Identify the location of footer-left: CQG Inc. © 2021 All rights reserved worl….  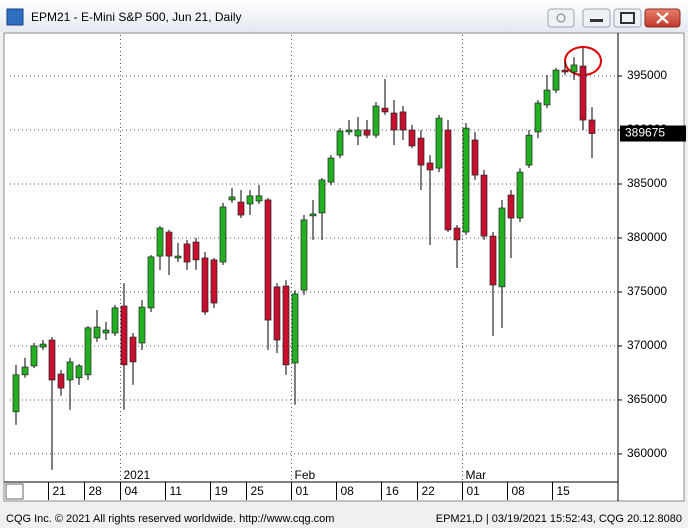
(170, 519).